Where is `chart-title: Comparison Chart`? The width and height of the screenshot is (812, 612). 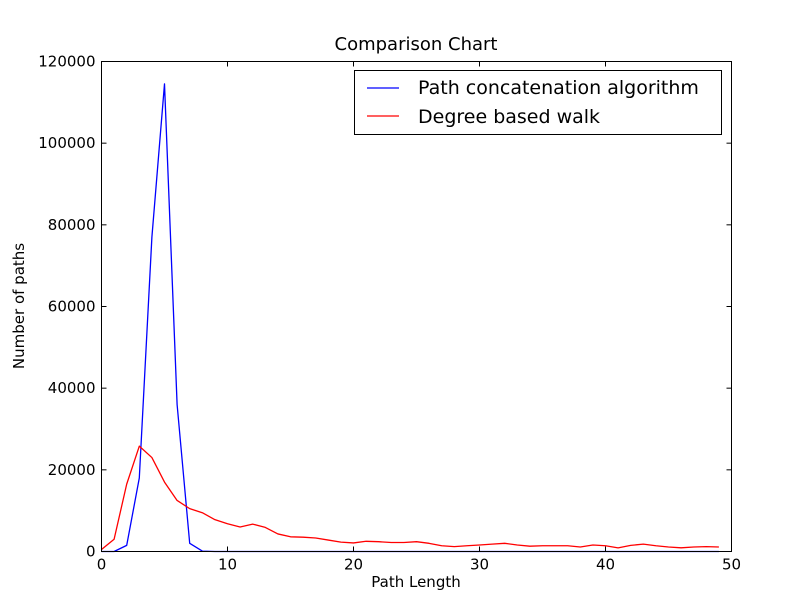 chart-title: Comparison Chart is located at coordinates (416, 44).